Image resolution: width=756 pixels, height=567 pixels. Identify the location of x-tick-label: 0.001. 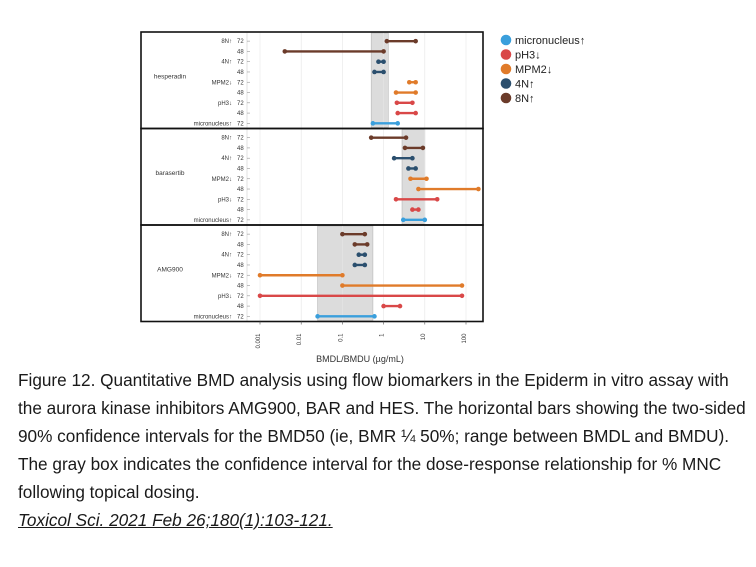
(259, 341).